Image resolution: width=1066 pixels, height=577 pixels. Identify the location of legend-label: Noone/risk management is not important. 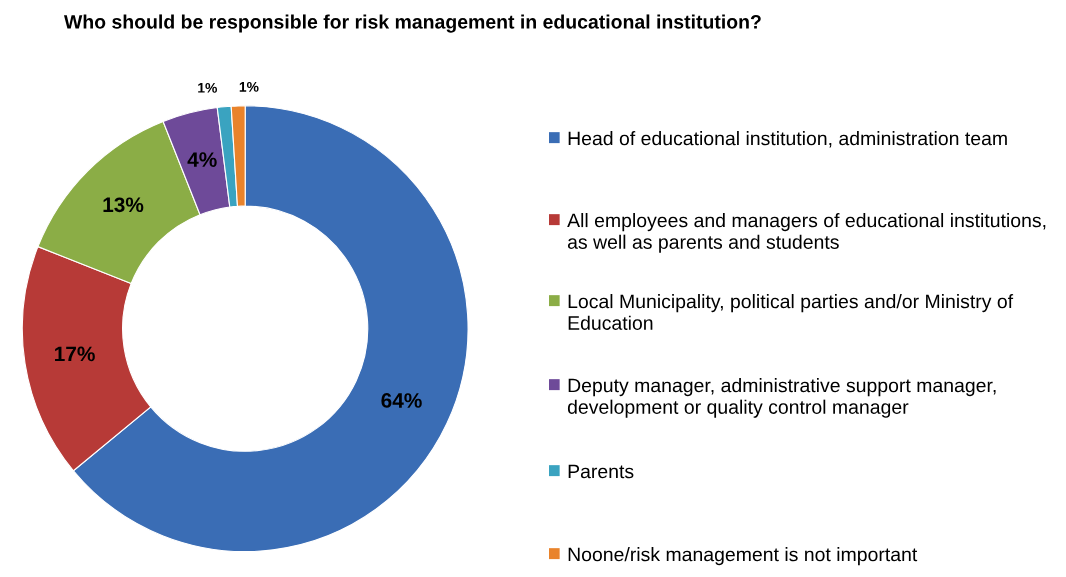
(743, 556).